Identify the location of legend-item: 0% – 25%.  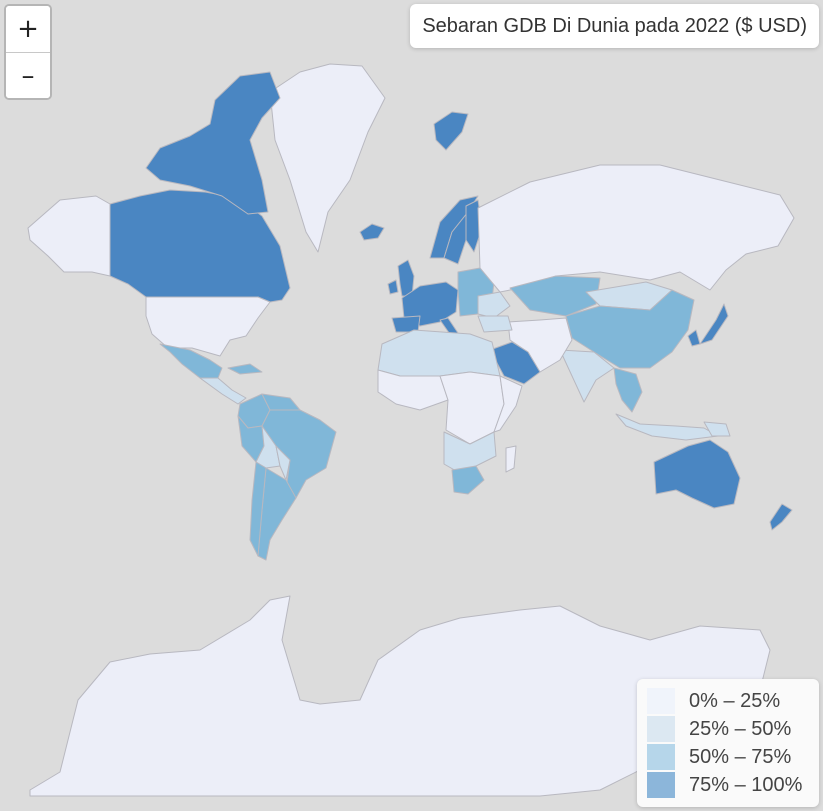
(728, 701).